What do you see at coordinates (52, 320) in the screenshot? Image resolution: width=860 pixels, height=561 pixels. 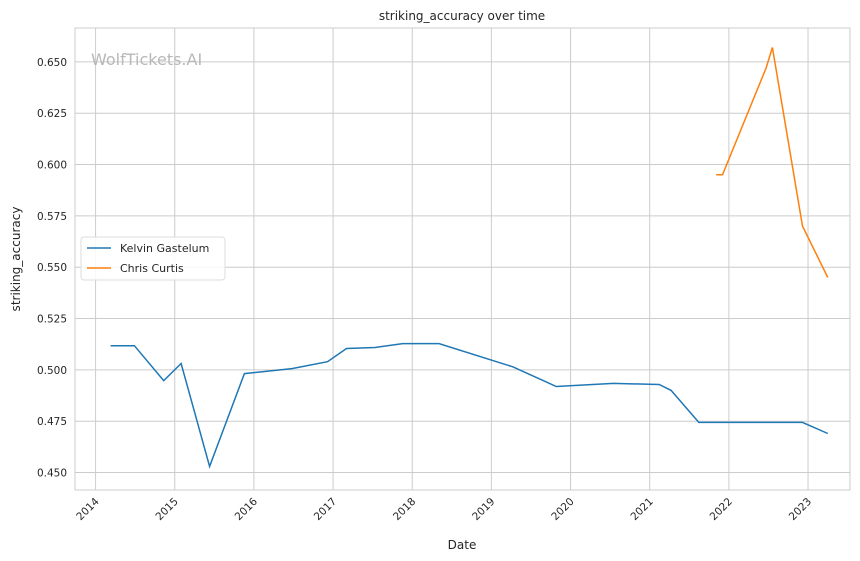 I see `y-tick-label: 0.525` at bounding box center [52, 320].